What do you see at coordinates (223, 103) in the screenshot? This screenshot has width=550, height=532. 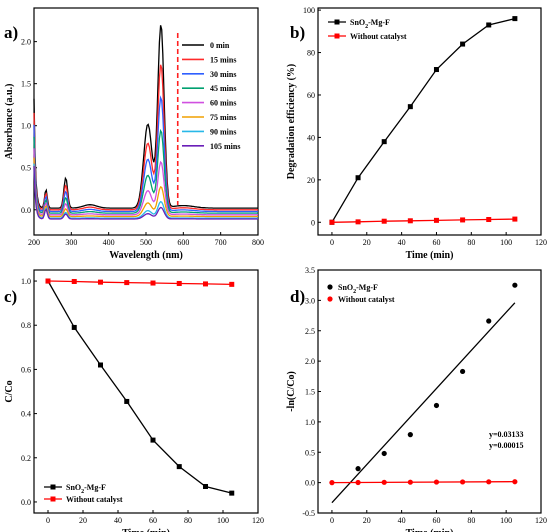 I see `legend-label-4: 60 mins` at bounding box center [223, 103].